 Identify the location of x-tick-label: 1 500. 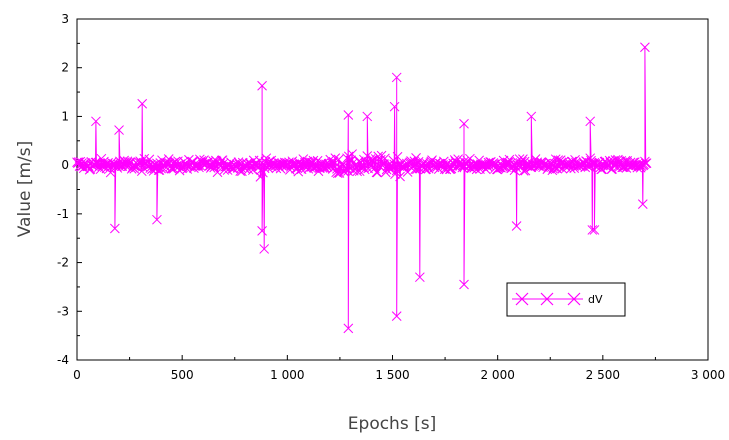
(392, 375).